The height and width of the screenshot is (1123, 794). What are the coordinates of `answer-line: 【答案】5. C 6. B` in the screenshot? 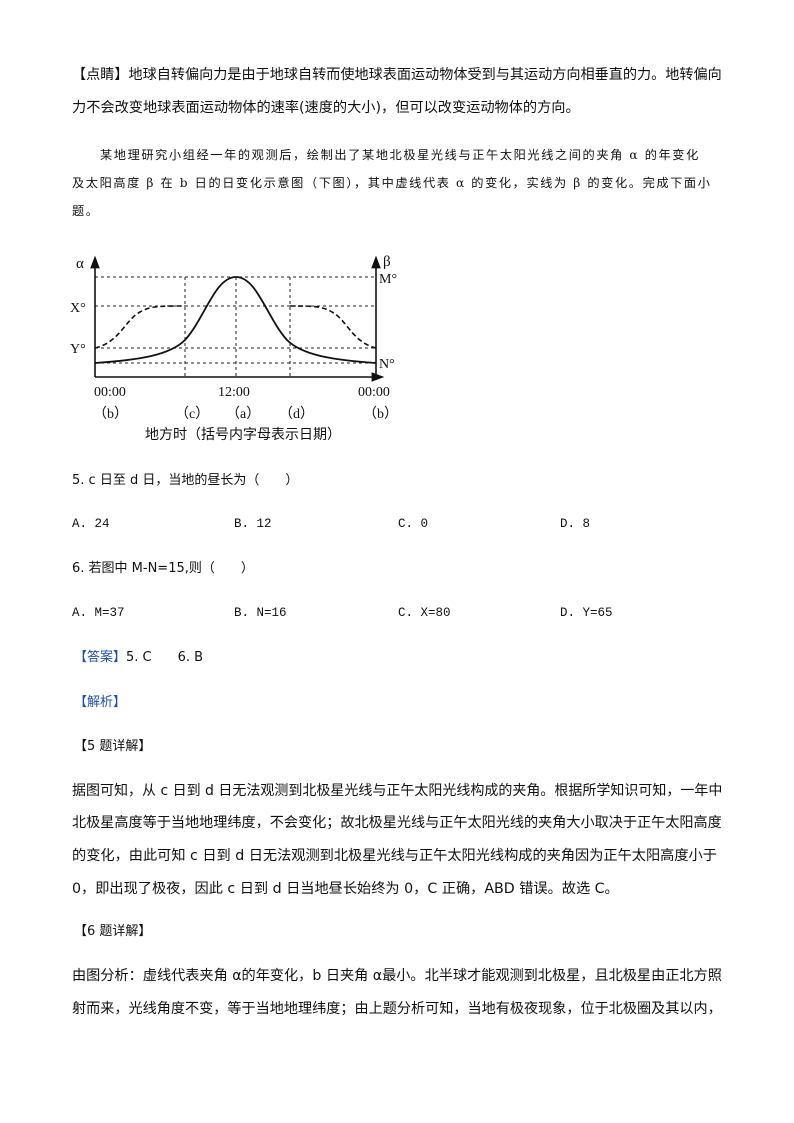 It's located at (138, 658).